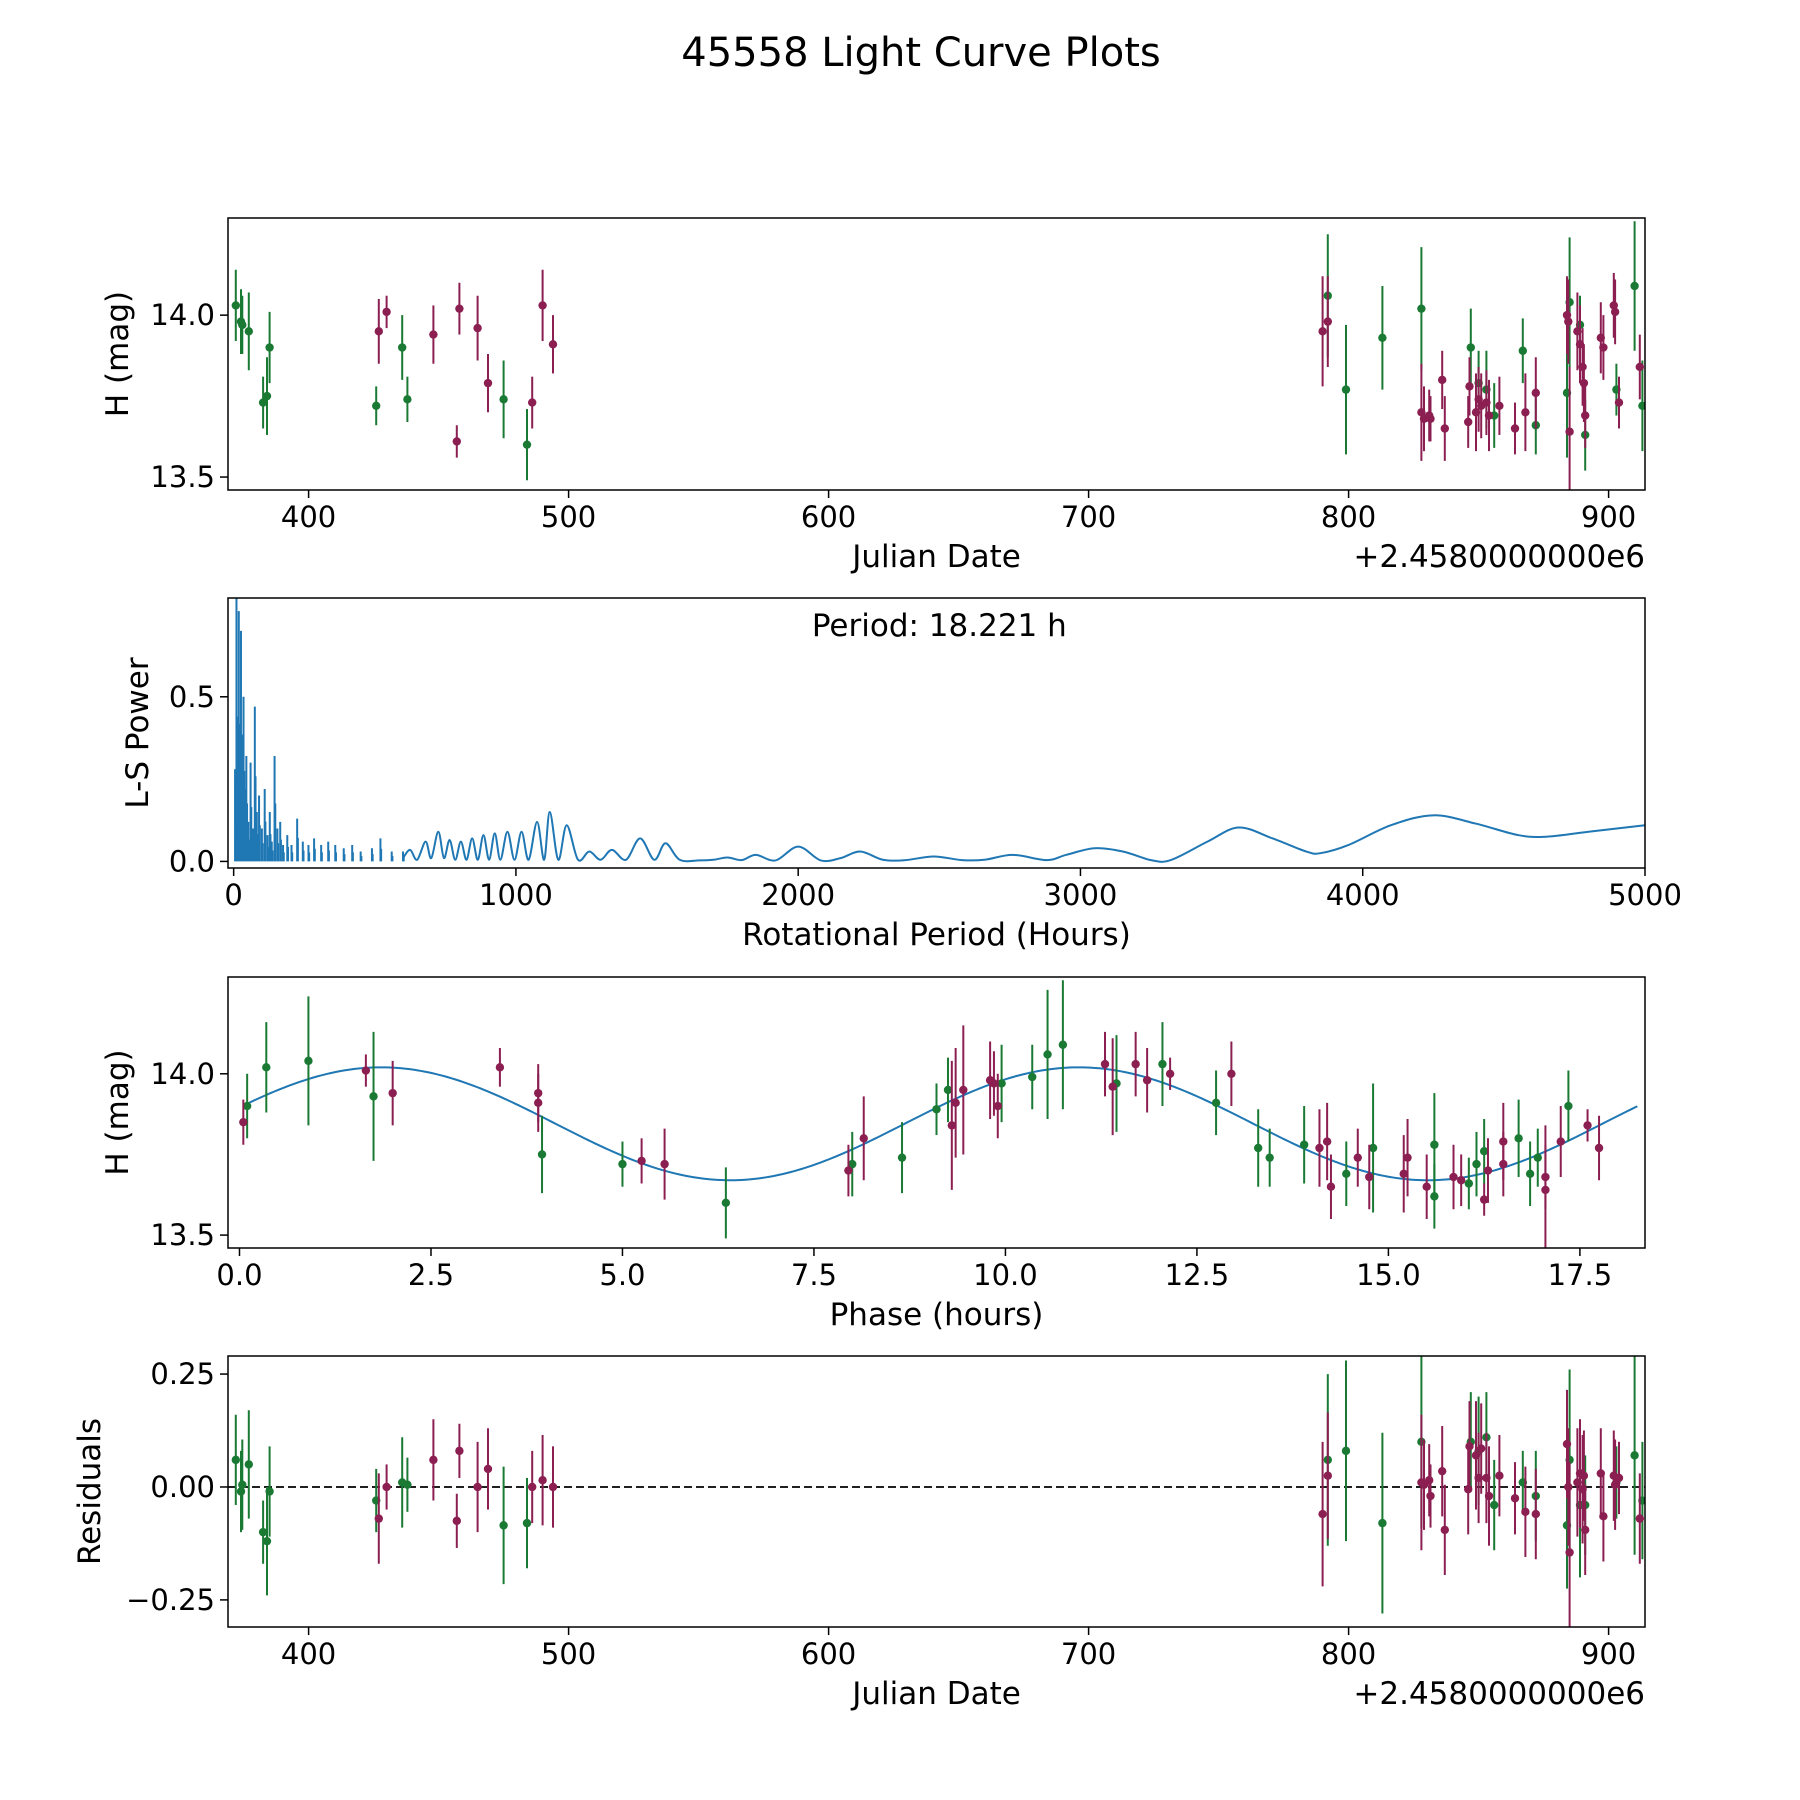 Image resolution: width=1800 pixels, height=1800 pixels. What do you see at coordinates (319, 730) in the screenshot?
I see `periodogram-spikes` at bounding box center [319, 730].